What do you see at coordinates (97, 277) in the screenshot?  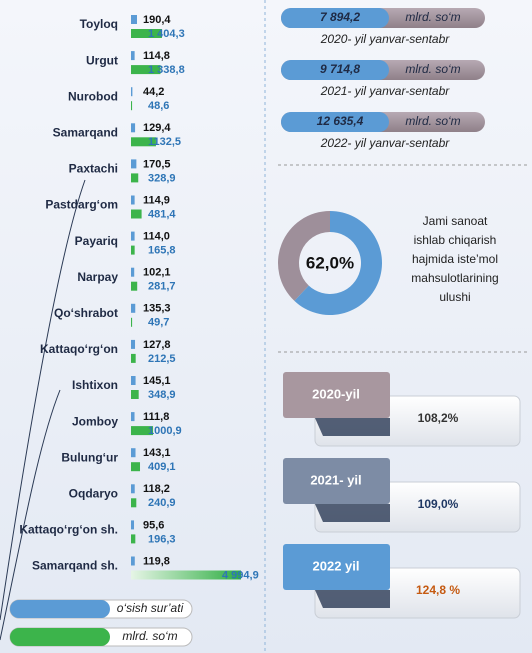 I see `category-label: Narpay` at bounding box center [97, 277].